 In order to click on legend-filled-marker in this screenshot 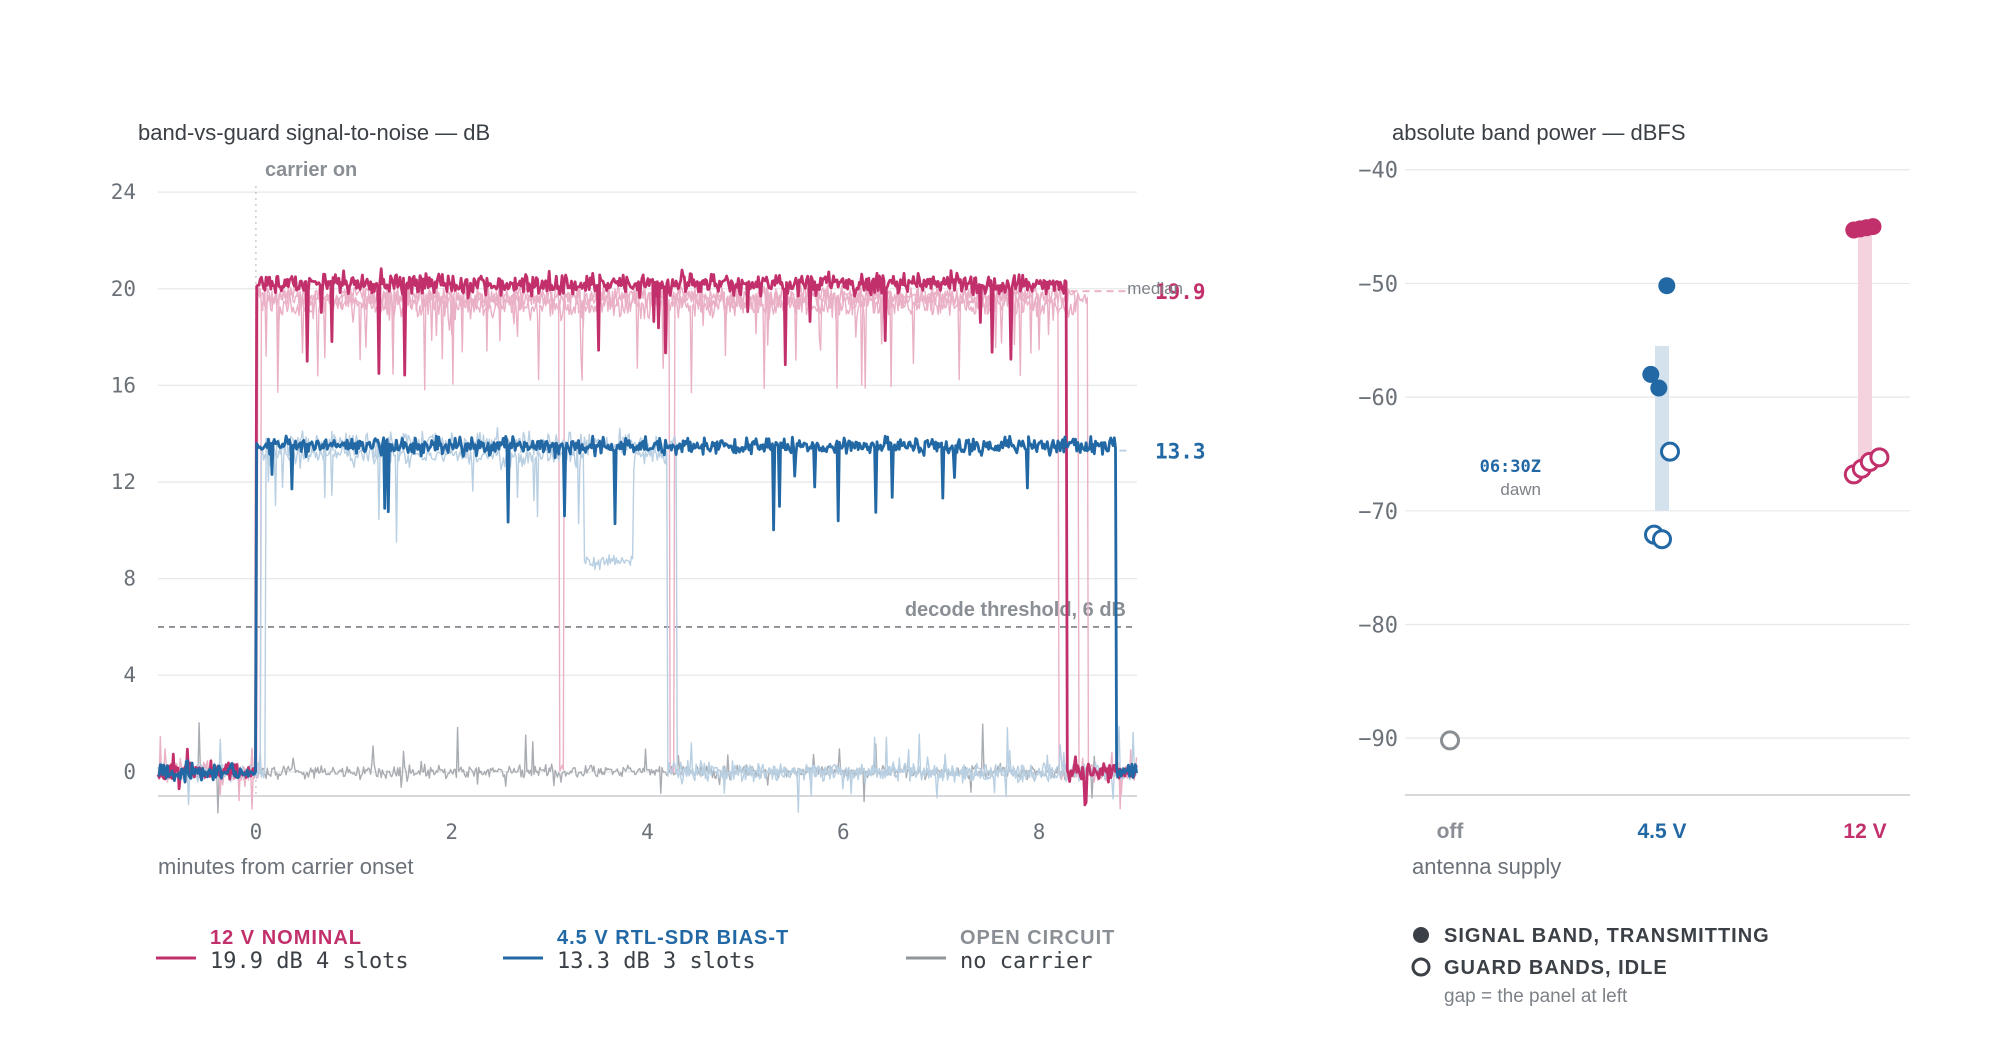, I will do `click(1421, 935)`.